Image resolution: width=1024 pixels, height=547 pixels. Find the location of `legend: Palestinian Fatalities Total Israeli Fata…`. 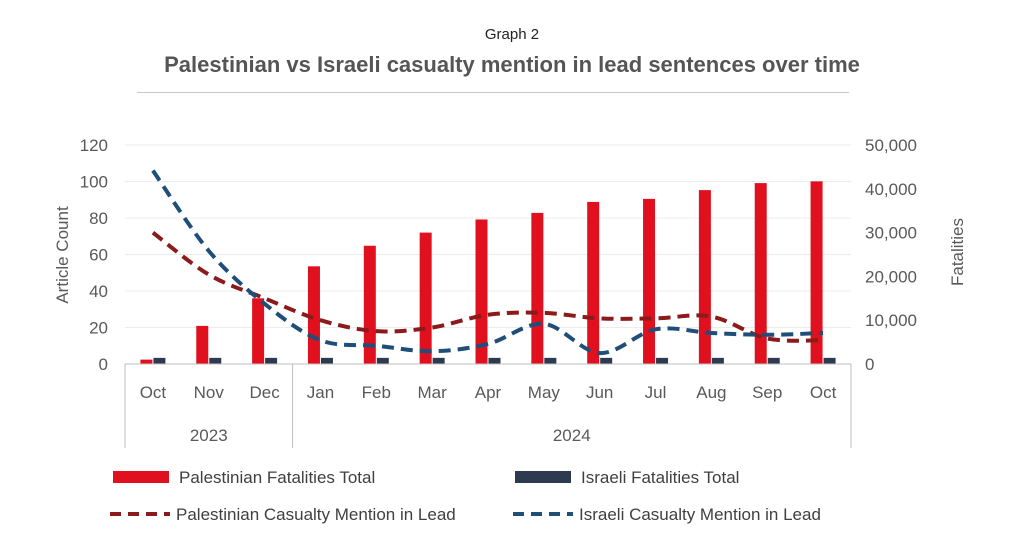

legend: Palestinian Fatalities Total Israeli Fata… is located at coordinates (465, 496).